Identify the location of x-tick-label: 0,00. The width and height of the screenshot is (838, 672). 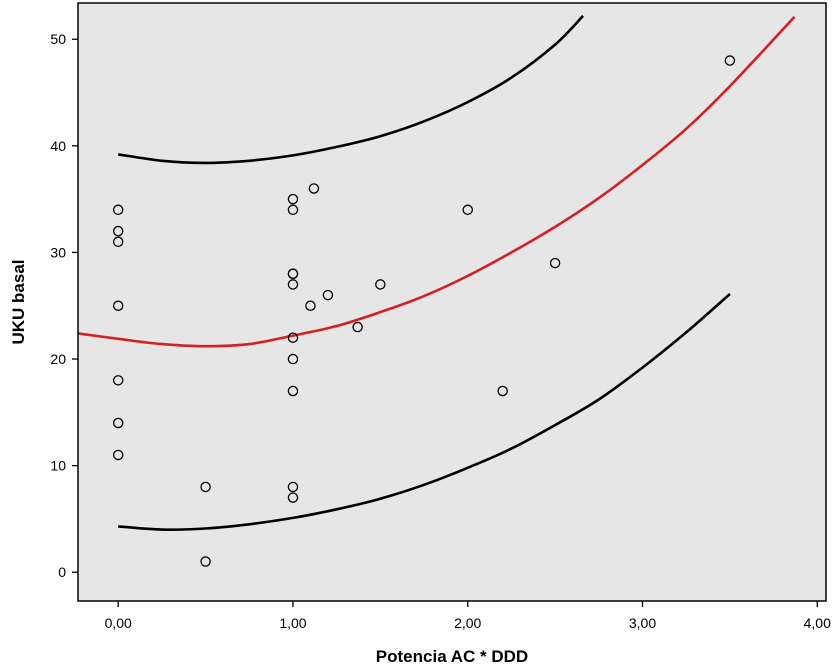
(118, 623).